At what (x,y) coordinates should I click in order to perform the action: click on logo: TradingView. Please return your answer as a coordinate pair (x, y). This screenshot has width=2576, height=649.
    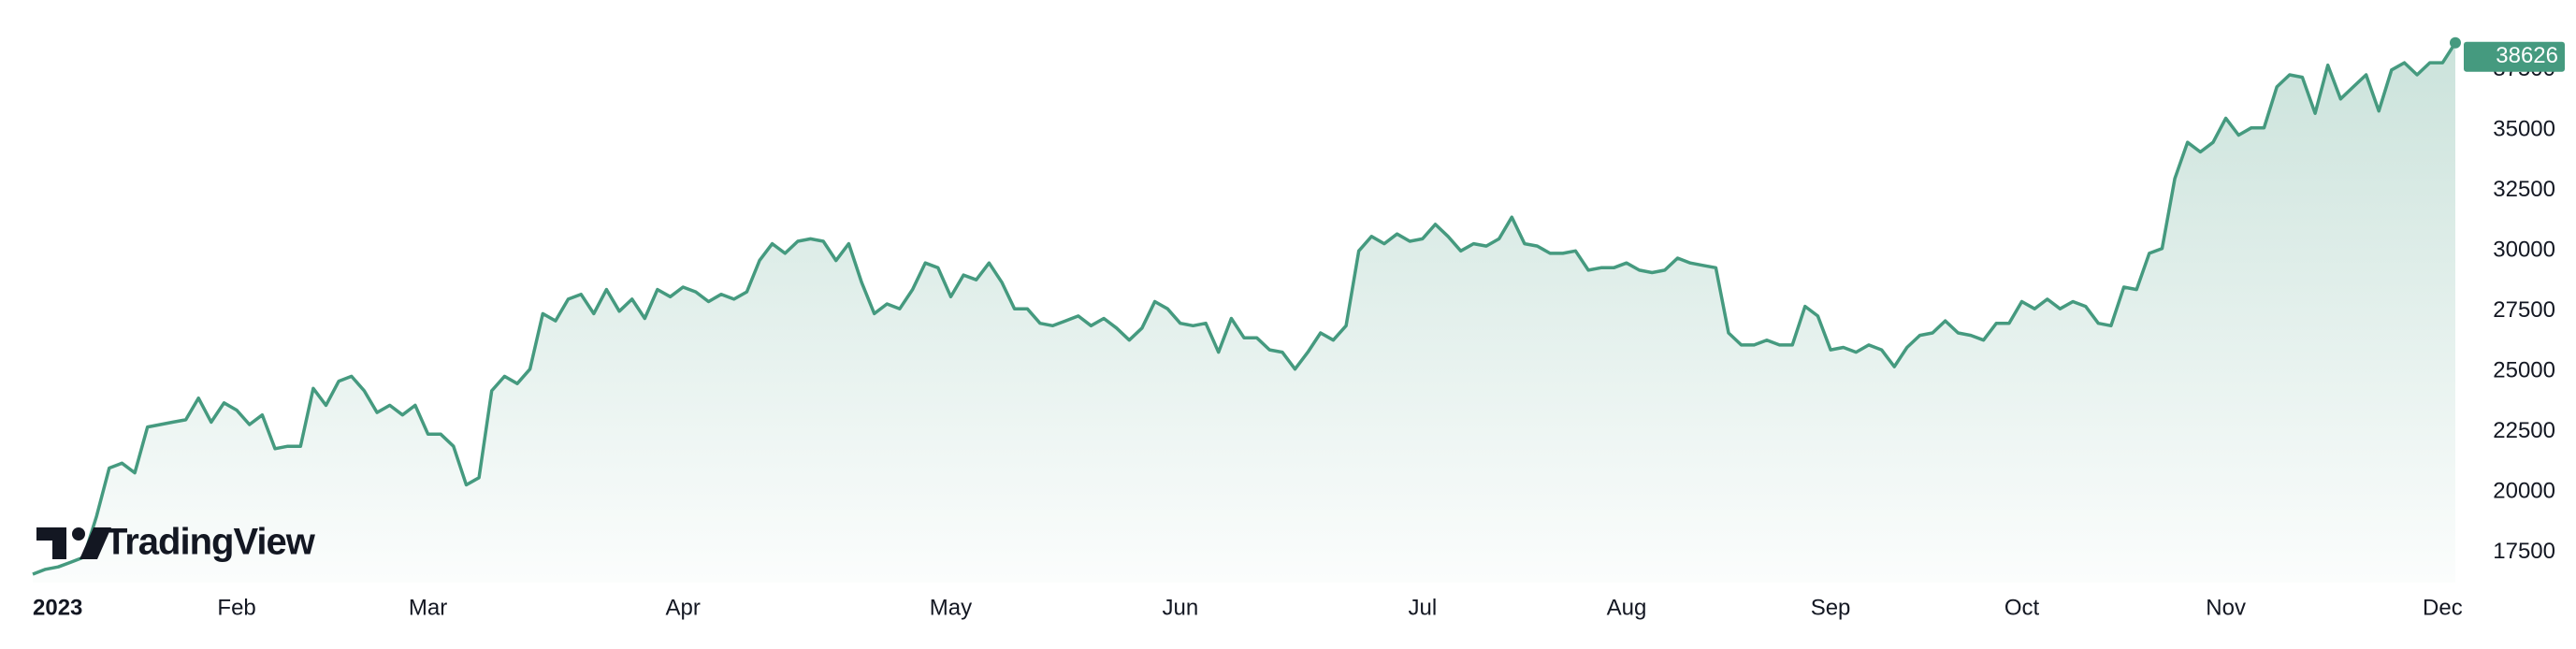
    Looking at the image, I should click on (176, 542).